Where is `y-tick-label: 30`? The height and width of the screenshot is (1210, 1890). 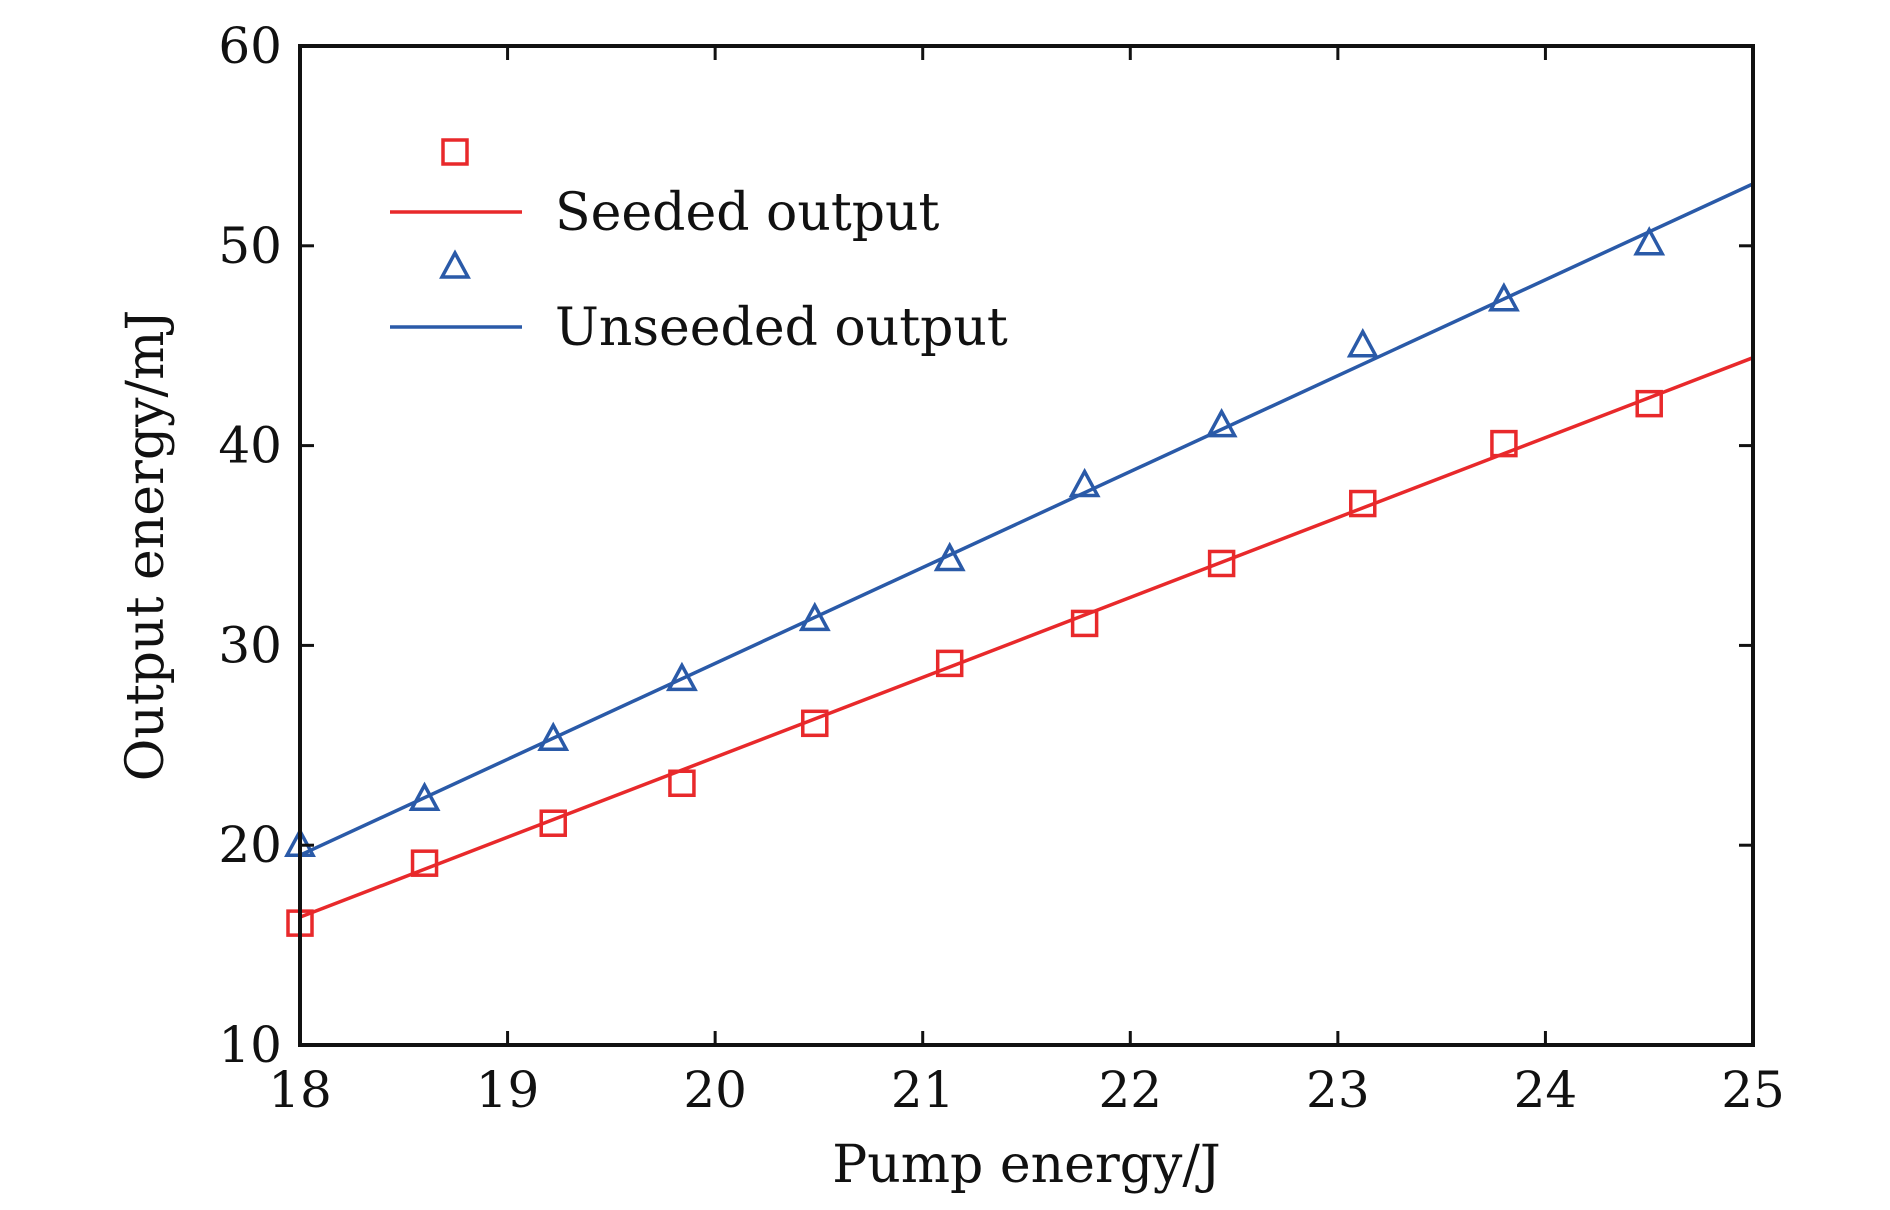
y-tick-label: 30 is located at coordinates (250, 645).